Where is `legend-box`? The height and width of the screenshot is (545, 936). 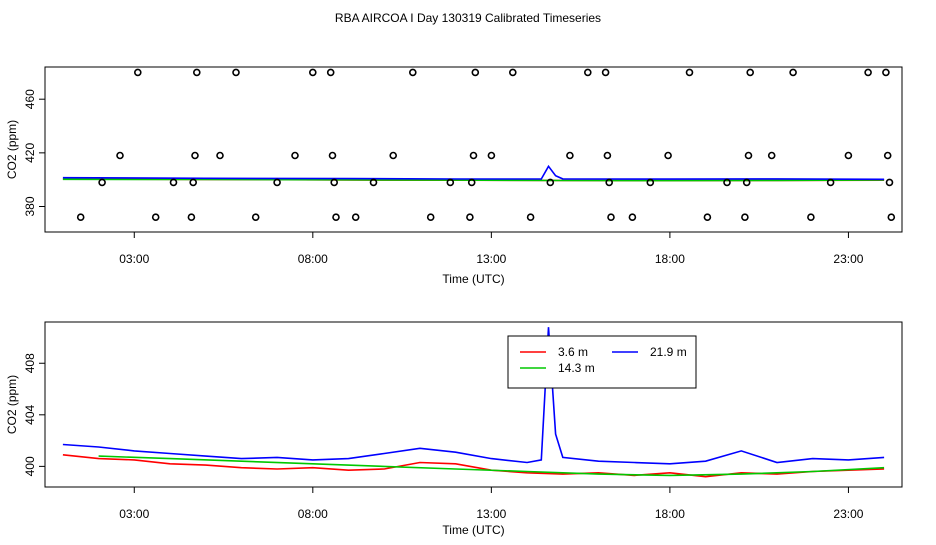
legend-box is located at coordinates (602, 362).